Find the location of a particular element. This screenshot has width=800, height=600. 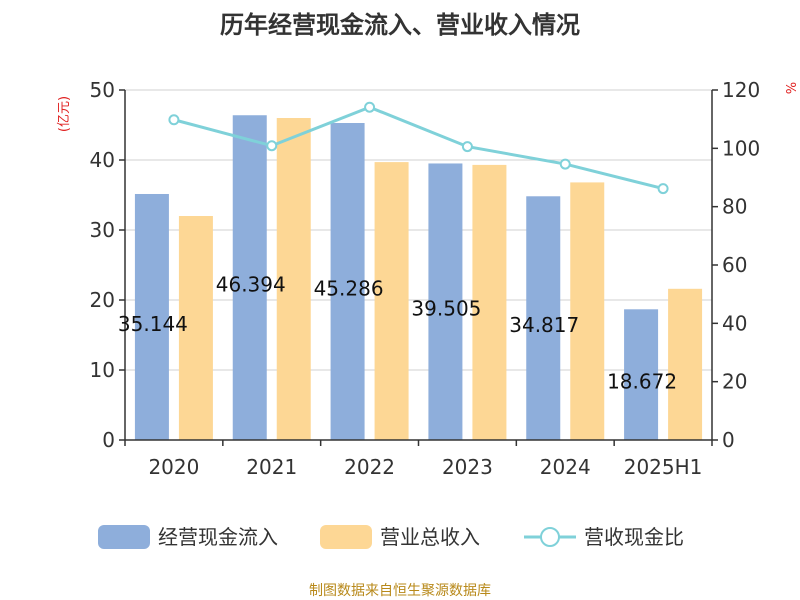

x-tick-label-2022: 2022 is located at coordinates (369, 467).